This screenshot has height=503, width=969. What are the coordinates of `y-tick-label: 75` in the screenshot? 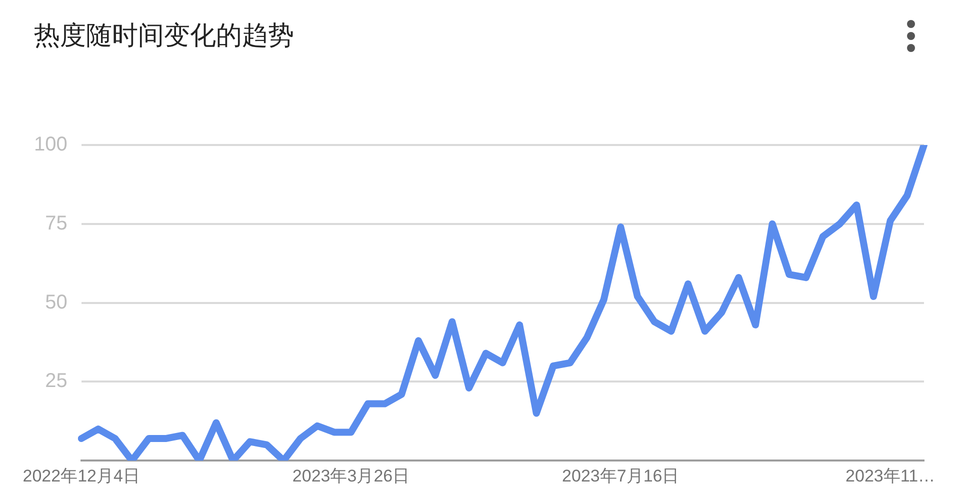 It's located at (56, 223).